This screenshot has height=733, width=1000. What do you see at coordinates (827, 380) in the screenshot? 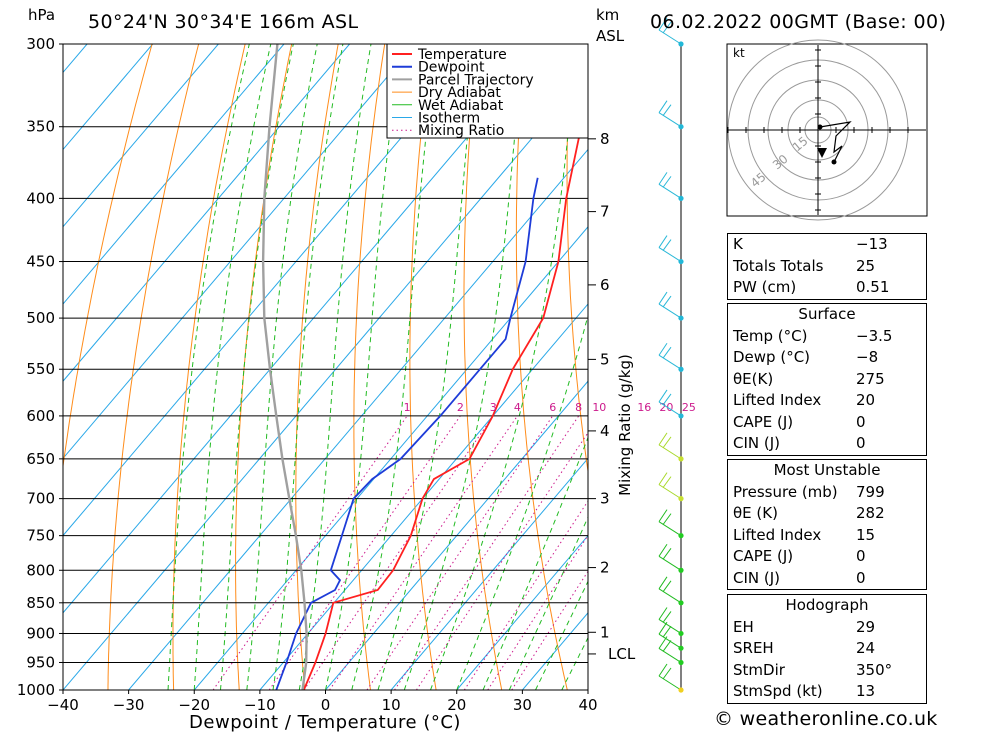
I see `surface-row: θE(K) 275` at bounding box center [827, 380].